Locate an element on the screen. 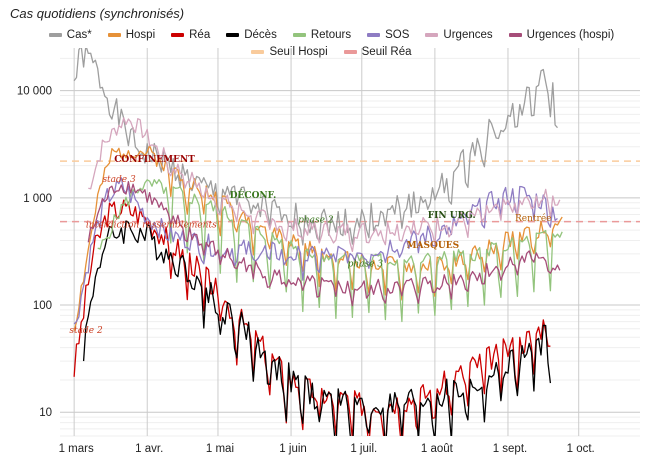 This screenshot has height=470, width=663. legend-item: Urgences (hospi) is located at coordinates (561, 34).